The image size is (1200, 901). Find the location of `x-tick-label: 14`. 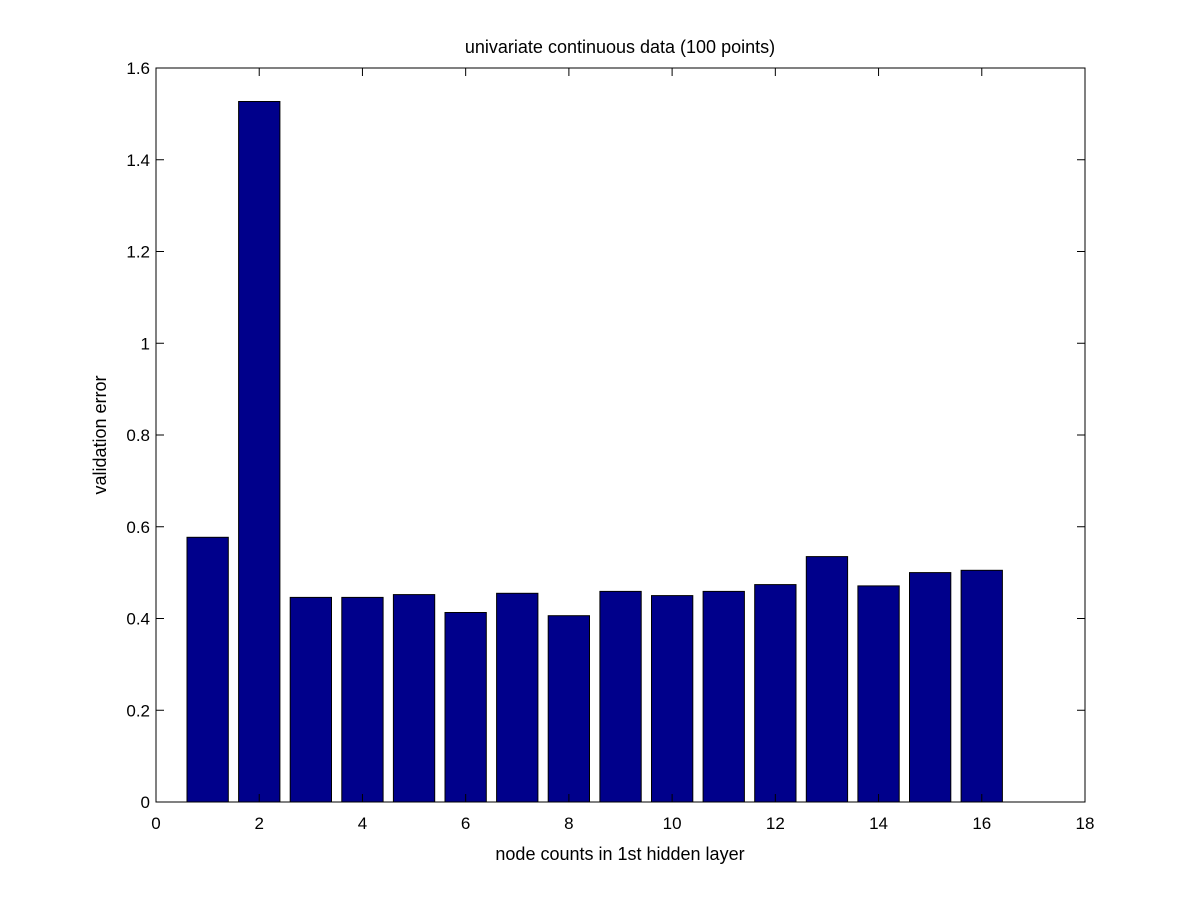

x-tick-label: 14 is located at coordinates (878, 823).